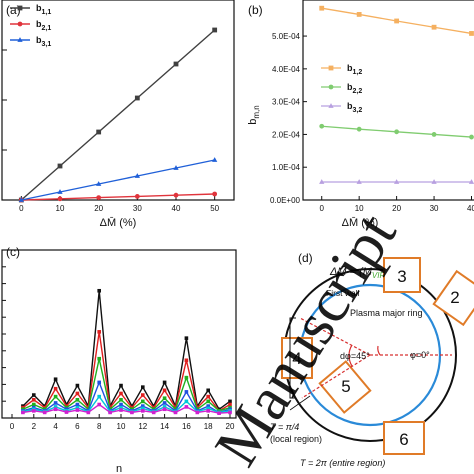 This screenshot has height=474, width=474. What do you see at coordinates (30, 25) in the screenshot?
I see `panel-a-legend: b1,1 b2,1 b3,1` at bounding box center [30, 25].